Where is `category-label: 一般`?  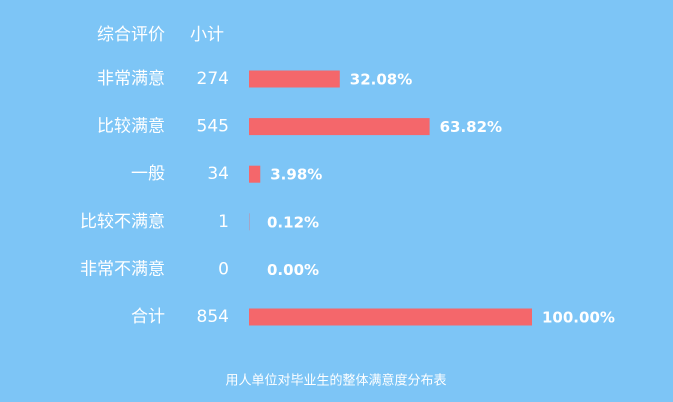
category-label: 一般 is located at coordinates (148, 174).